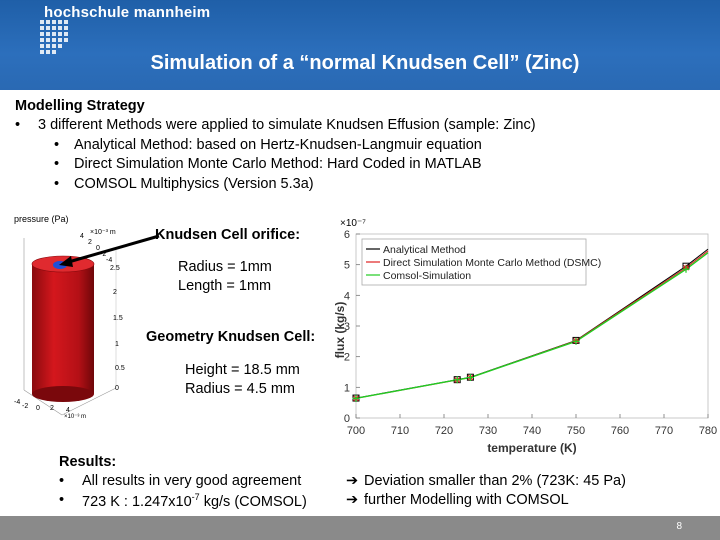 The width and height of the screenshot is (720, 540). I want to click on exp-label-bottom: ×10⁻³ m, so click(75, 417).